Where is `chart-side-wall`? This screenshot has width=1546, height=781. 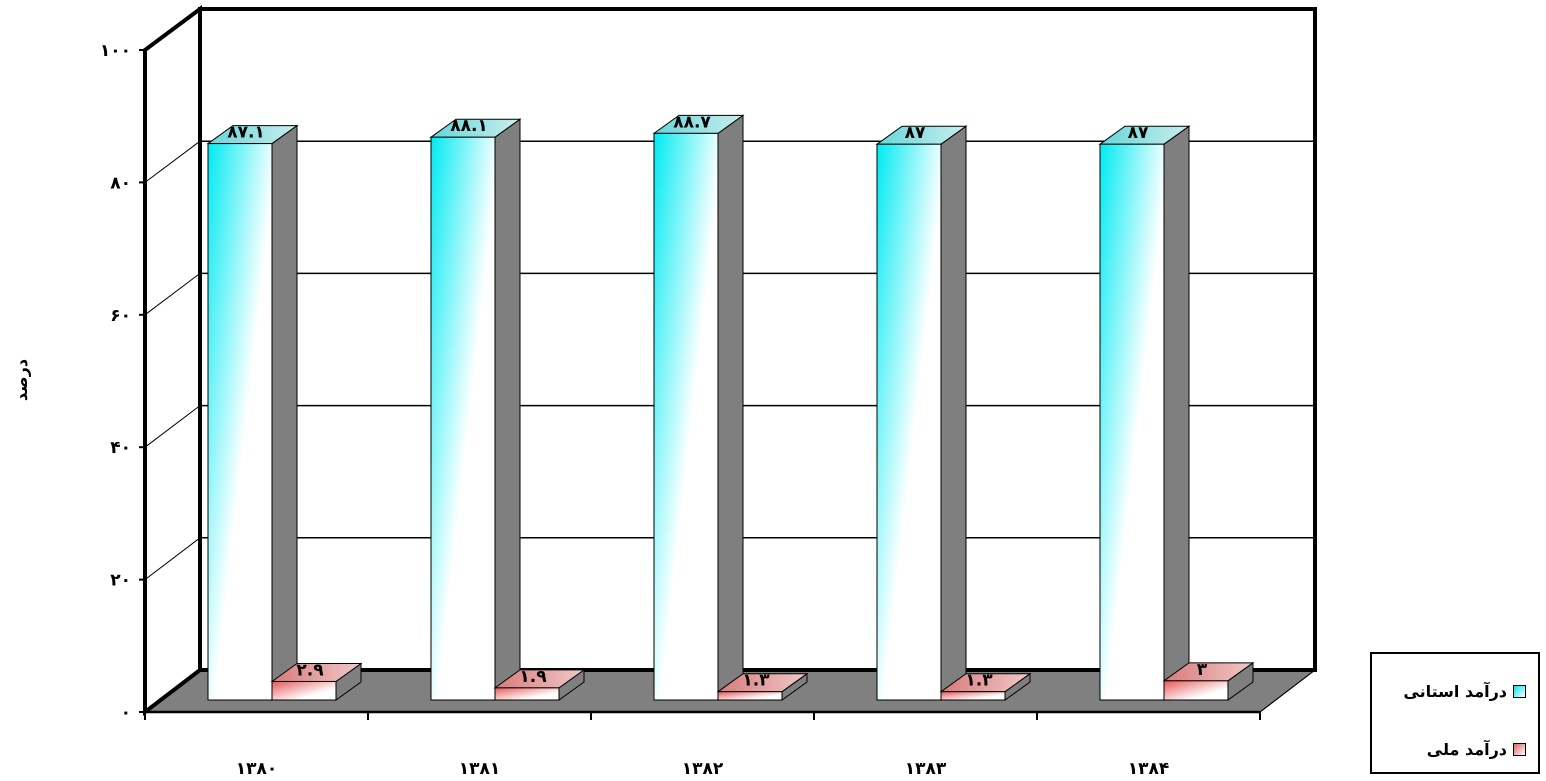 chart-side-wall is located at coordinates (172, 361).